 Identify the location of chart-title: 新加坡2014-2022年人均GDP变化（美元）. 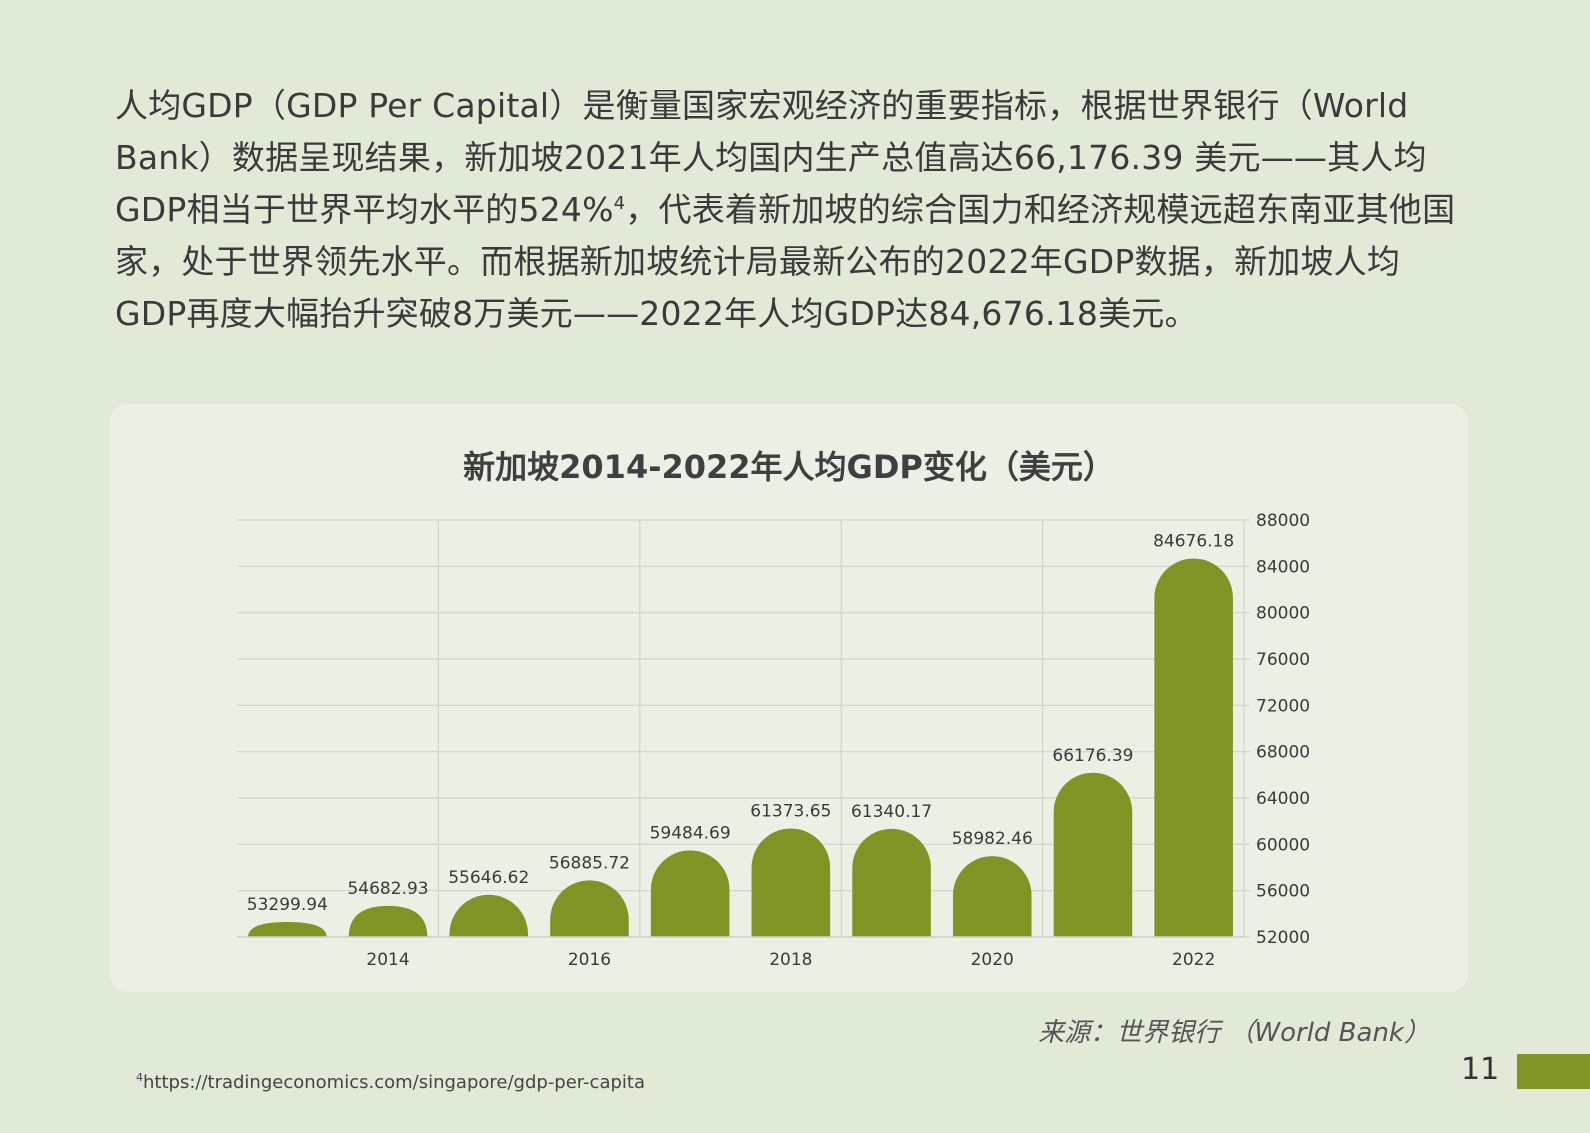
(789, 467).